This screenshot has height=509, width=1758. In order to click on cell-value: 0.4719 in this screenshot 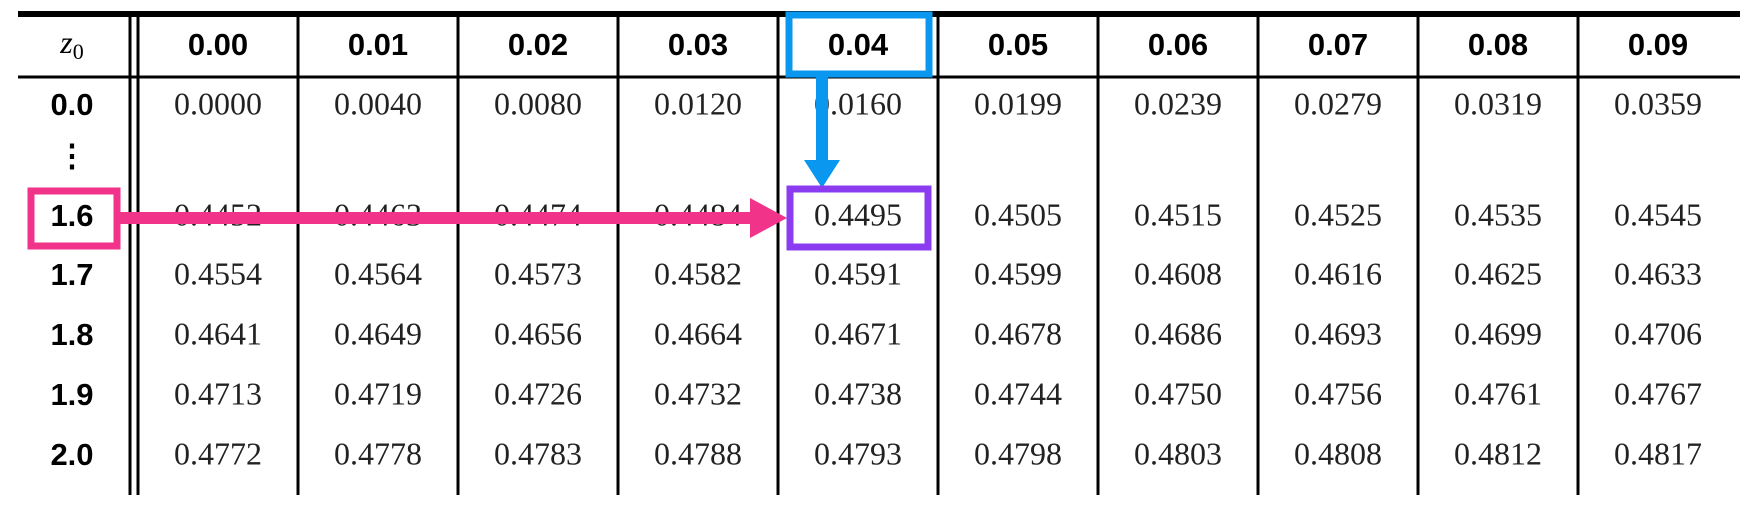, I will do `click(378, 393)`.